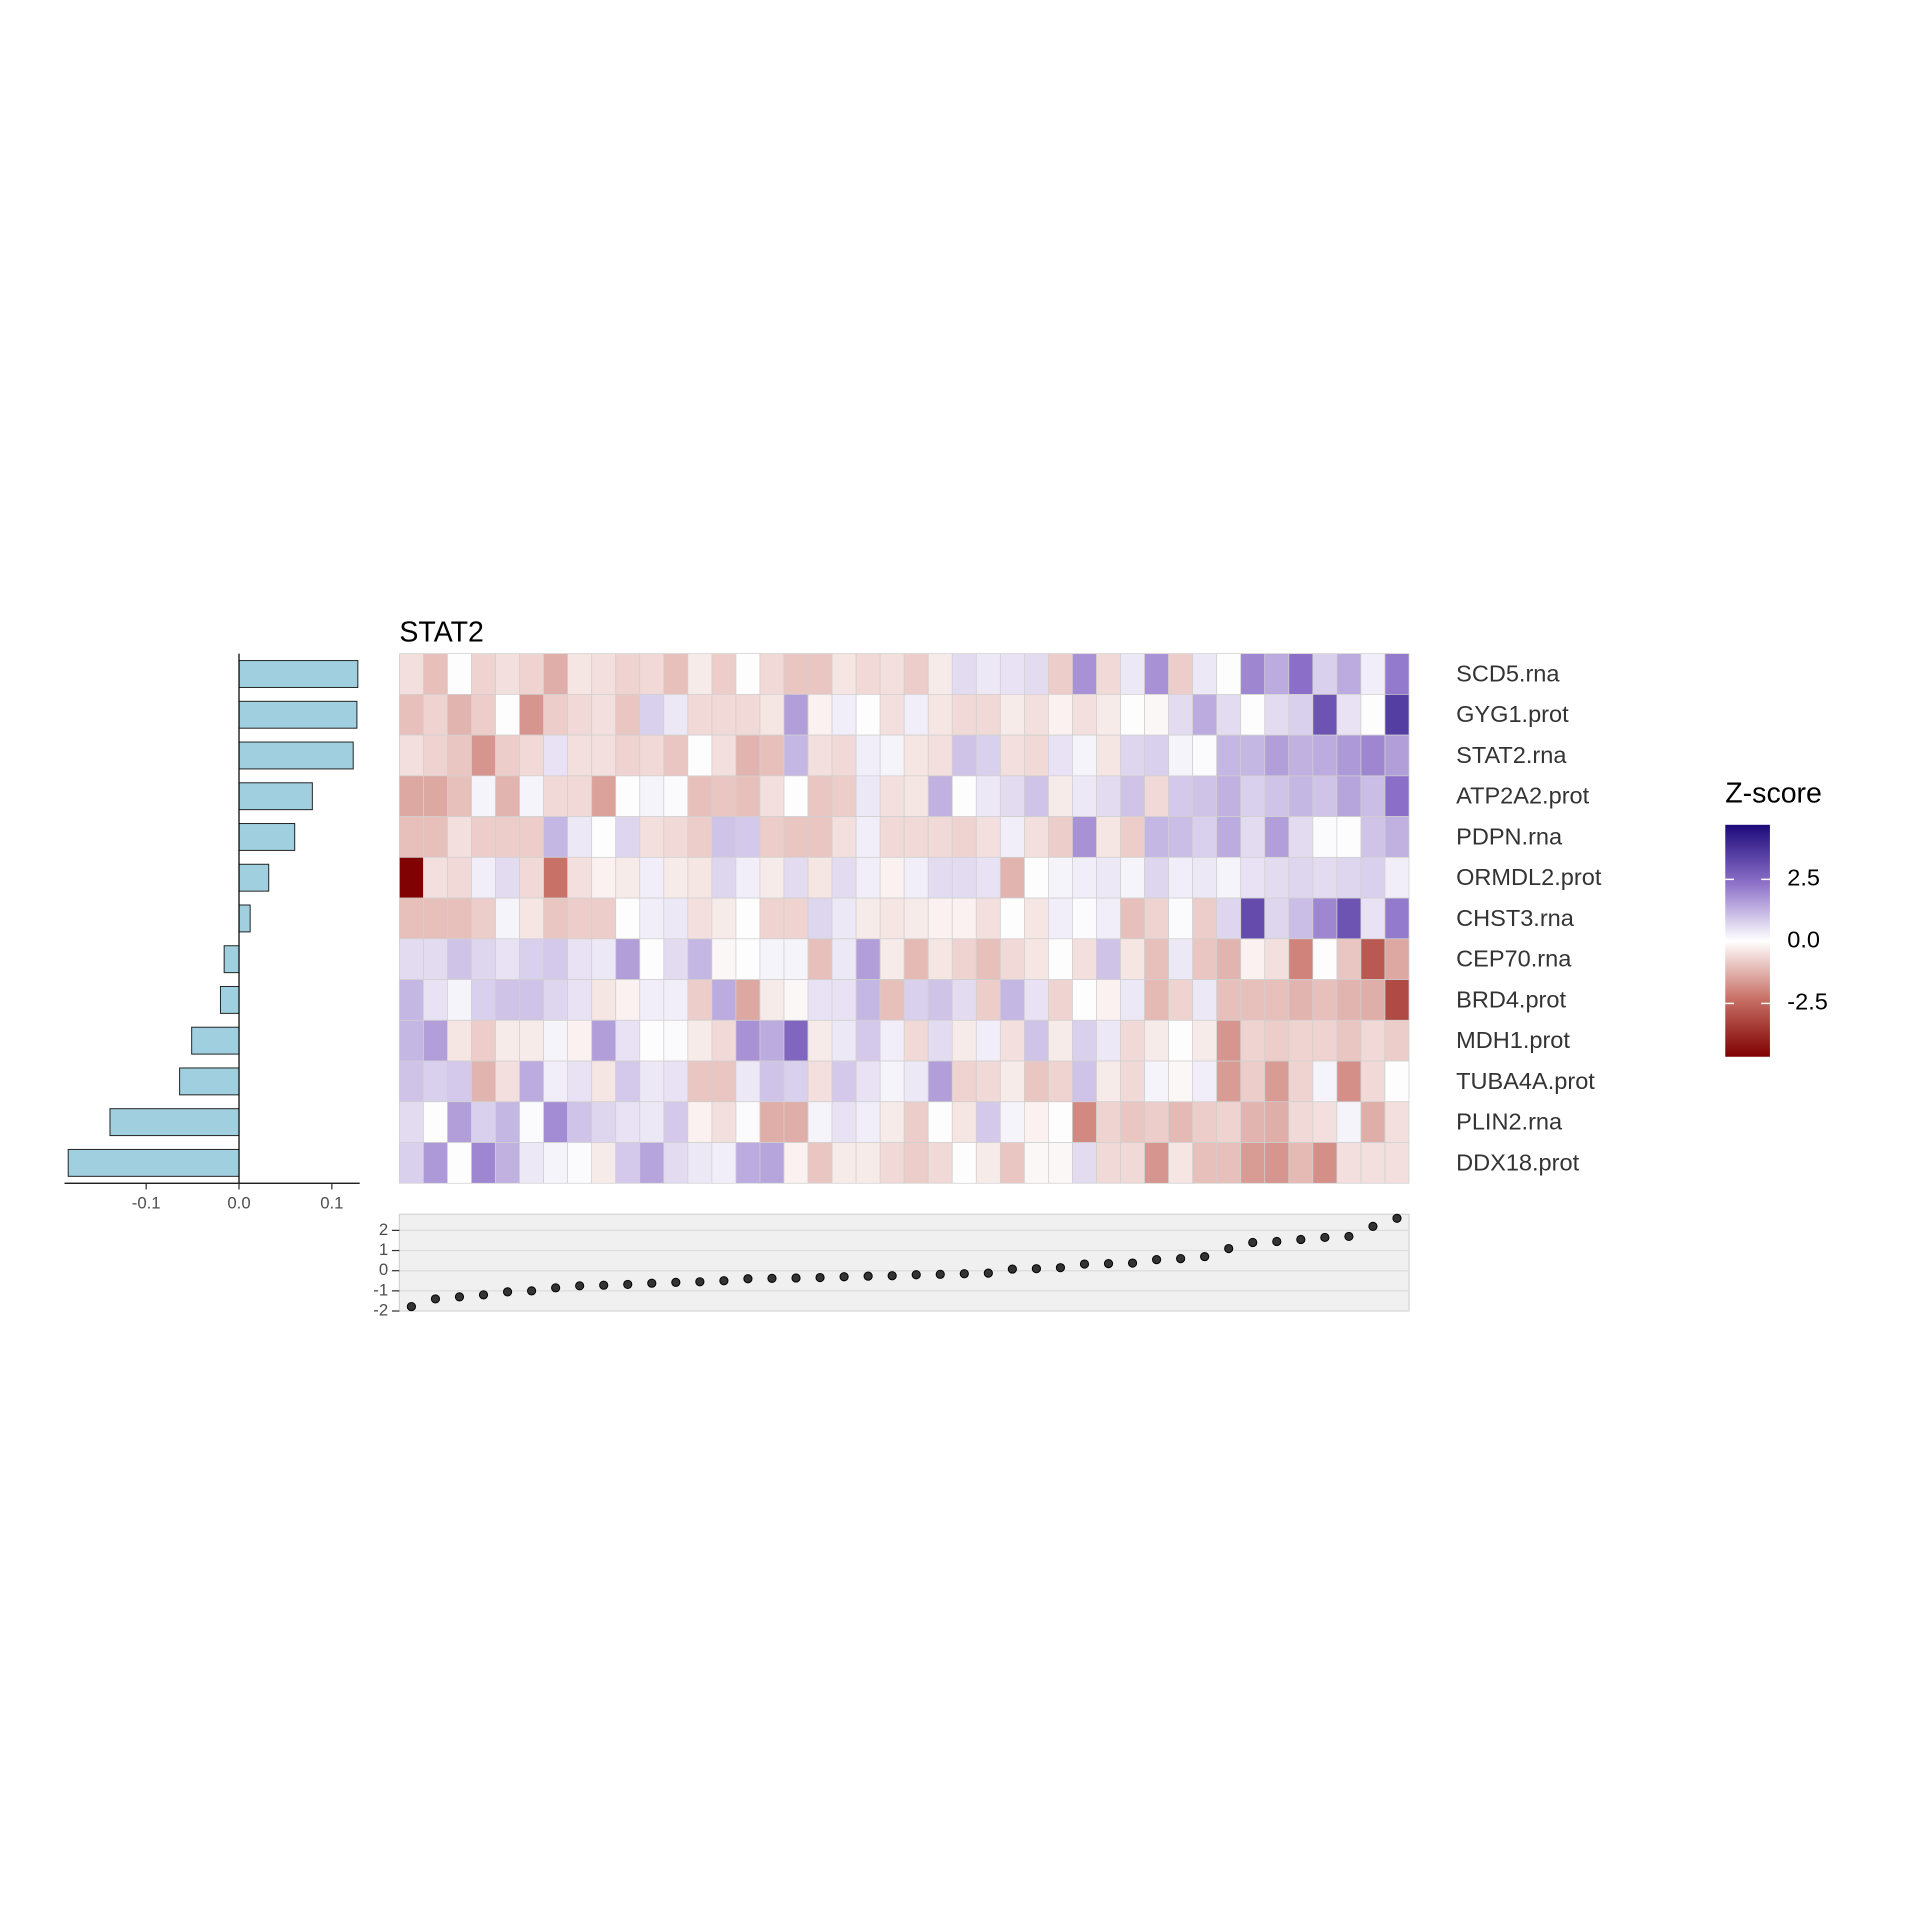 The height and width of the screenshot is (1920, 1920). Describe the element at coordinates (1803, 940) in the screenshot. I see `legend-tick-label: 0.0` at that location.